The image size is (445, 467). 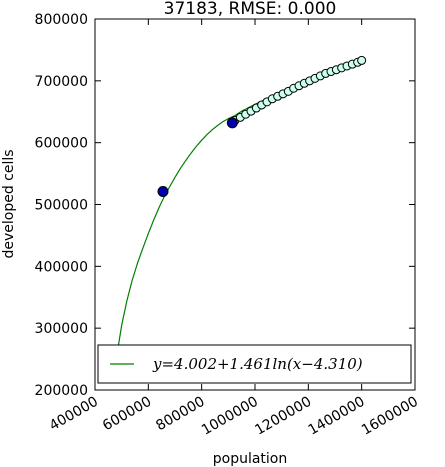 What do you see at coordinates (127, 414) in the screenshot?
I see `x-tick-label: 600000` at bounding box center [127, 414].